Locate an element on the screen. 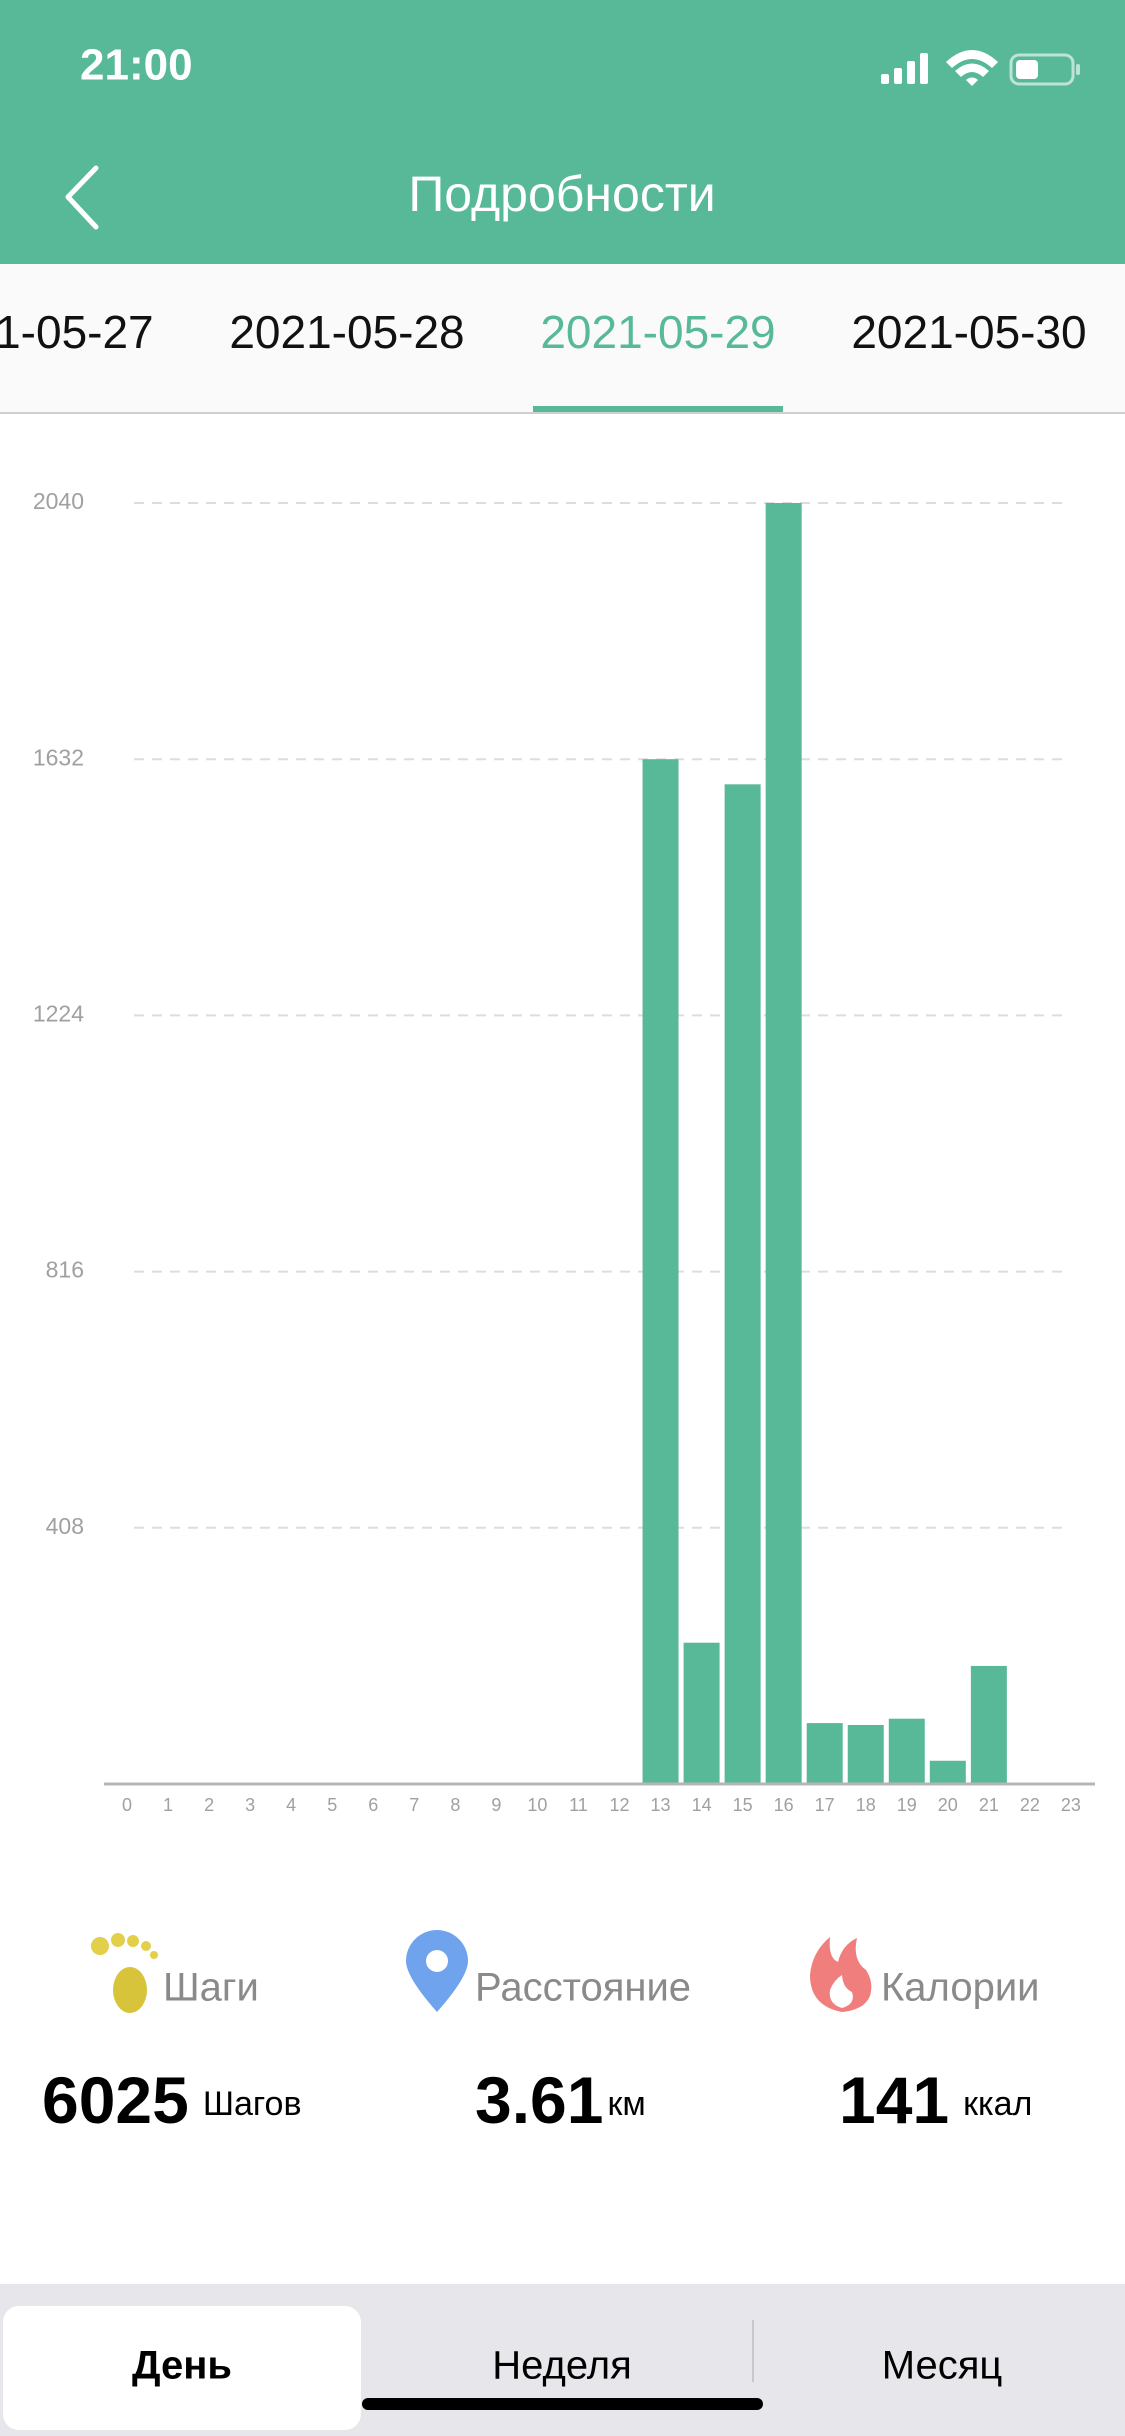 This screenshot has height=2436, width=1125. x-tick-label: 18 is located at coordinates (866, 1805).